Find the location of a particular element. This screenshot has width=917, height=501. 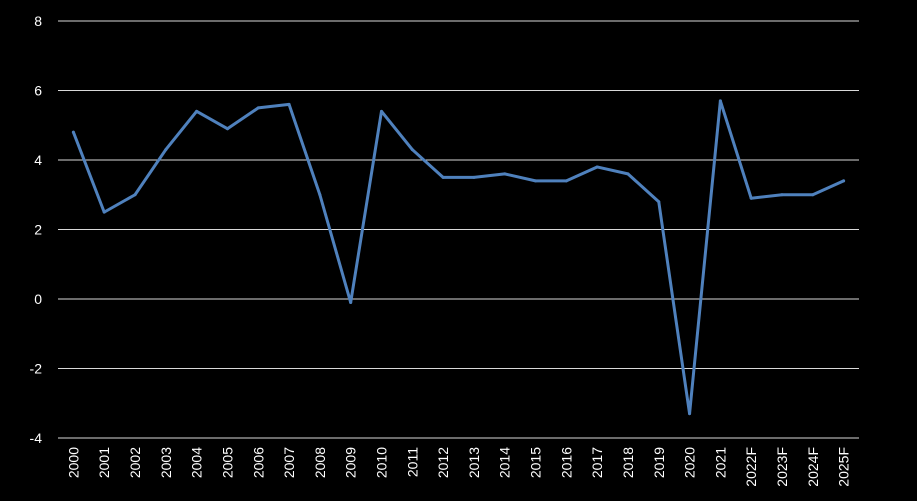

x-tick-label: 2018 is located at coordinates (628, 462).